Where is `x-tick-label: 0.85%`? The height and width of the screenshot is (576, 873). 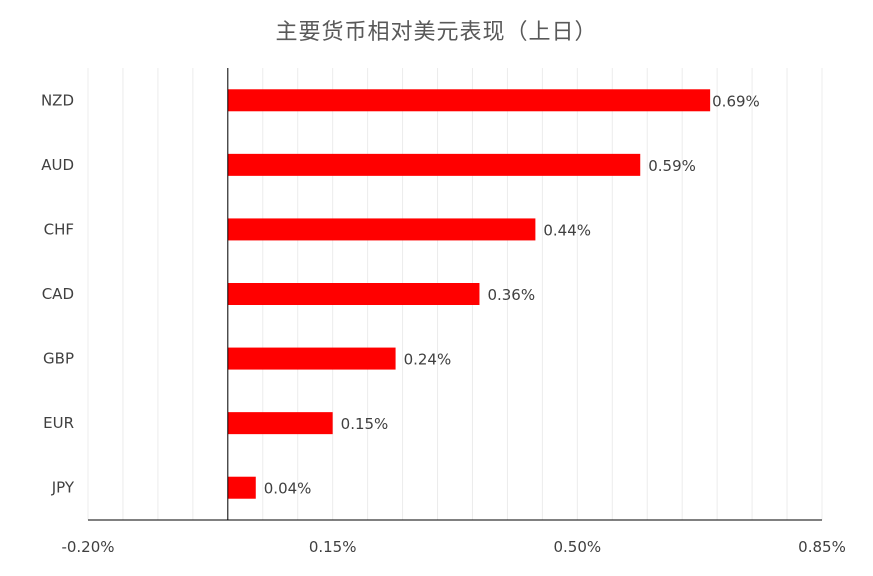
x-tick-label: 0.85% is located at coordinates (822, 547).